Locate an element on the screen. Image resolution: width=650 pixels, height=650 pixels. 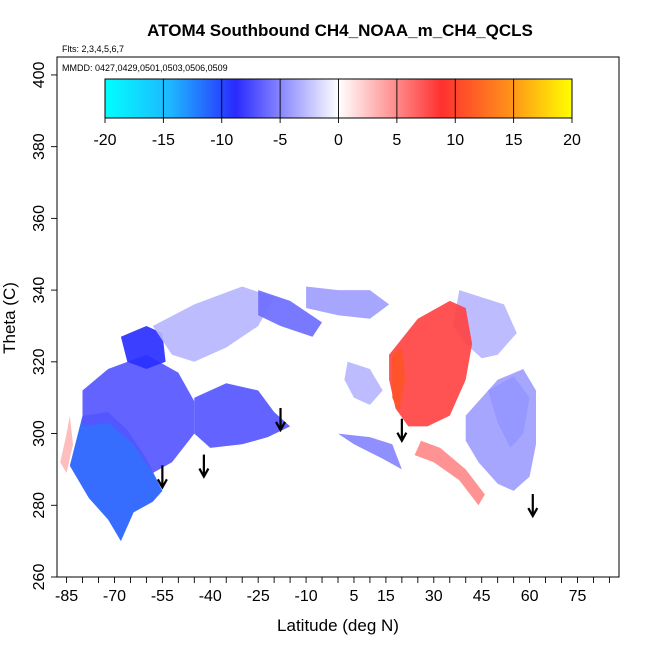
colorbar-tick-label: -15 is located at coordinates (163, 140).